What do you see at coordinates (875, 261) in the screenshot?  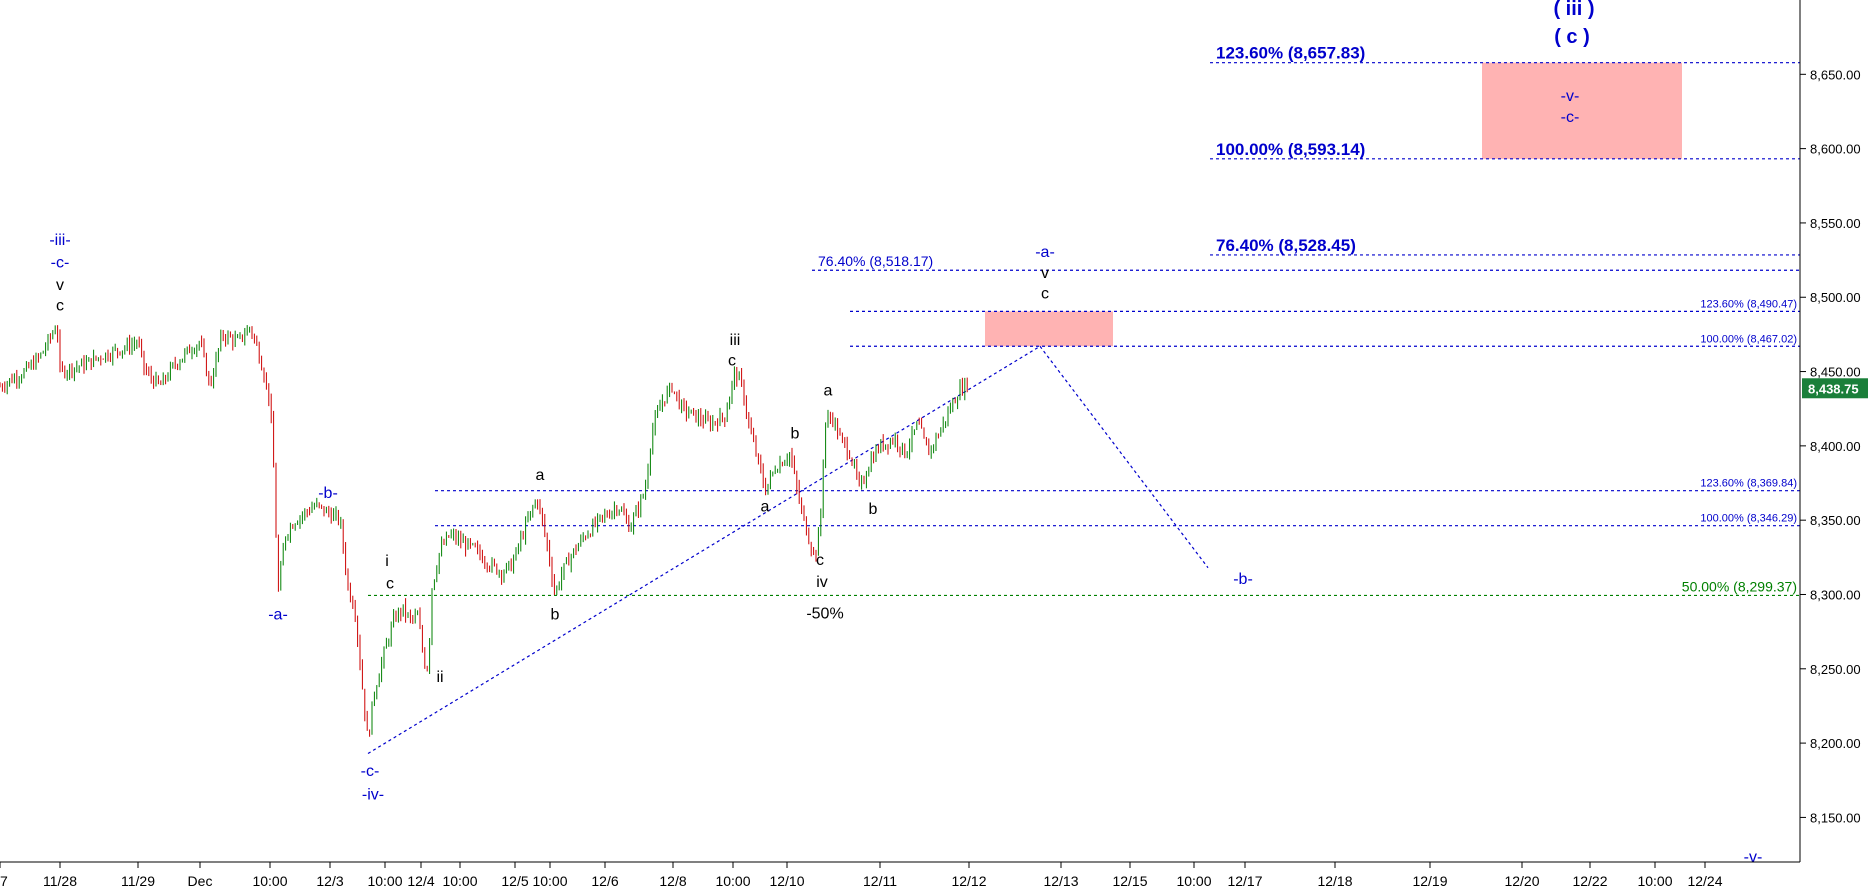 I see `fib-764-left-label: 76.40% (8,518.17)` at bounding box center [875, 261].